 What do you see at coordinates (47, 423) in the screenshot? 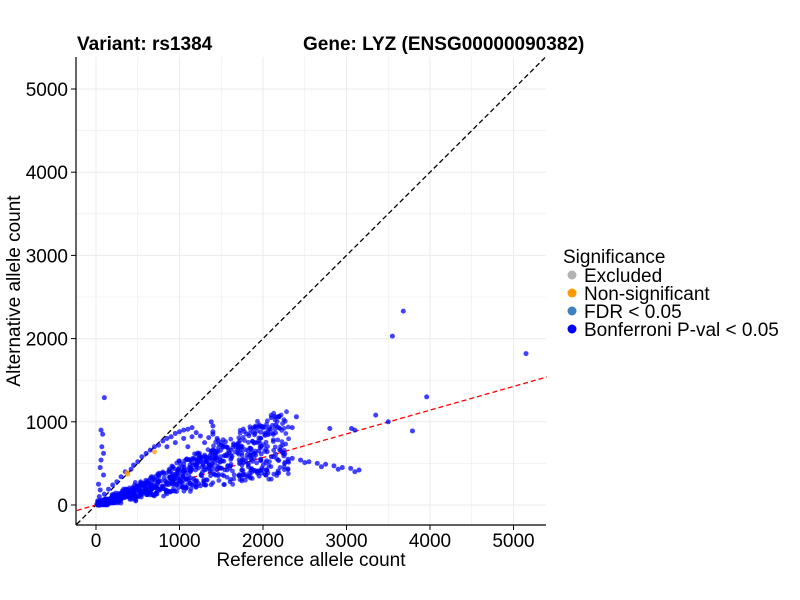
I see `y-tick-label: 1000` at bounding box center [47, 423].